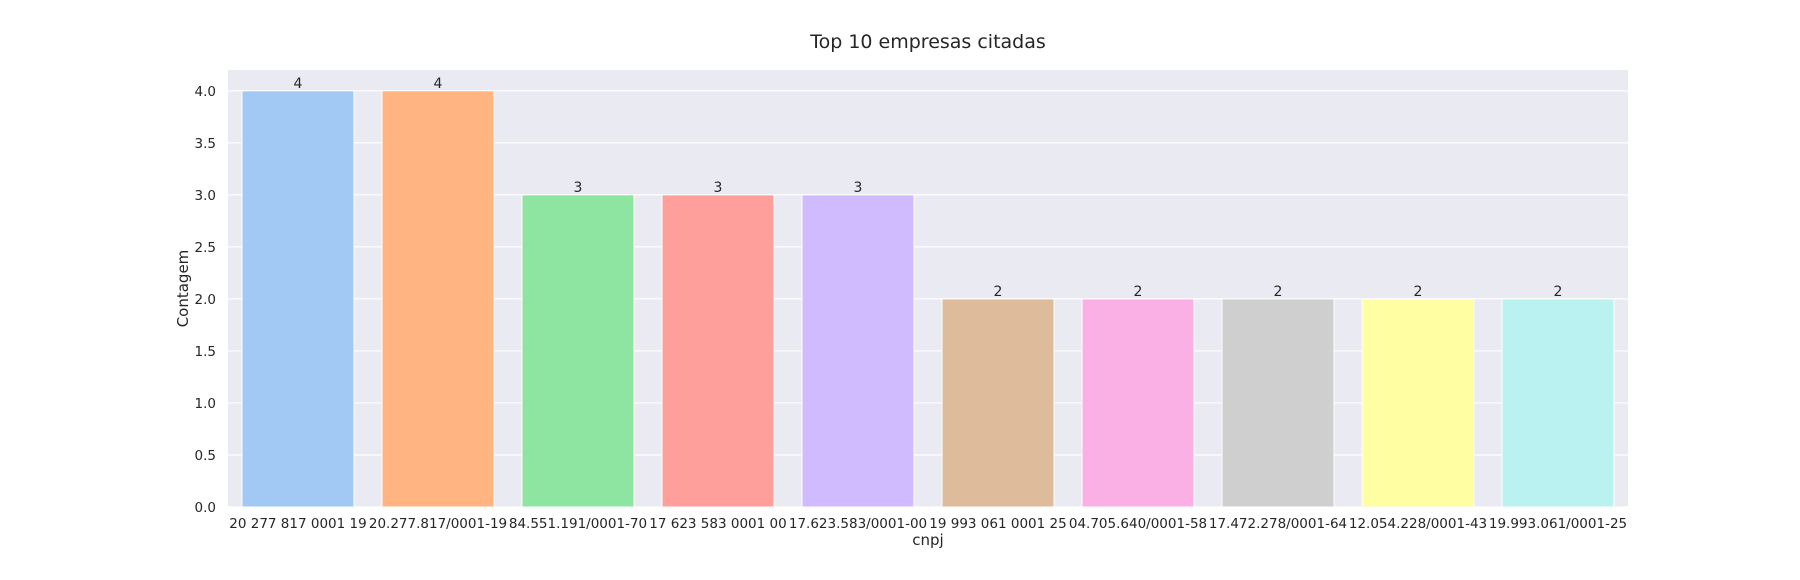  What do you see at coordinates (578, 524) in the screenshot?
I see `x-tick-label: 84.551.191/0001-70` at bounding box center [578, 524].